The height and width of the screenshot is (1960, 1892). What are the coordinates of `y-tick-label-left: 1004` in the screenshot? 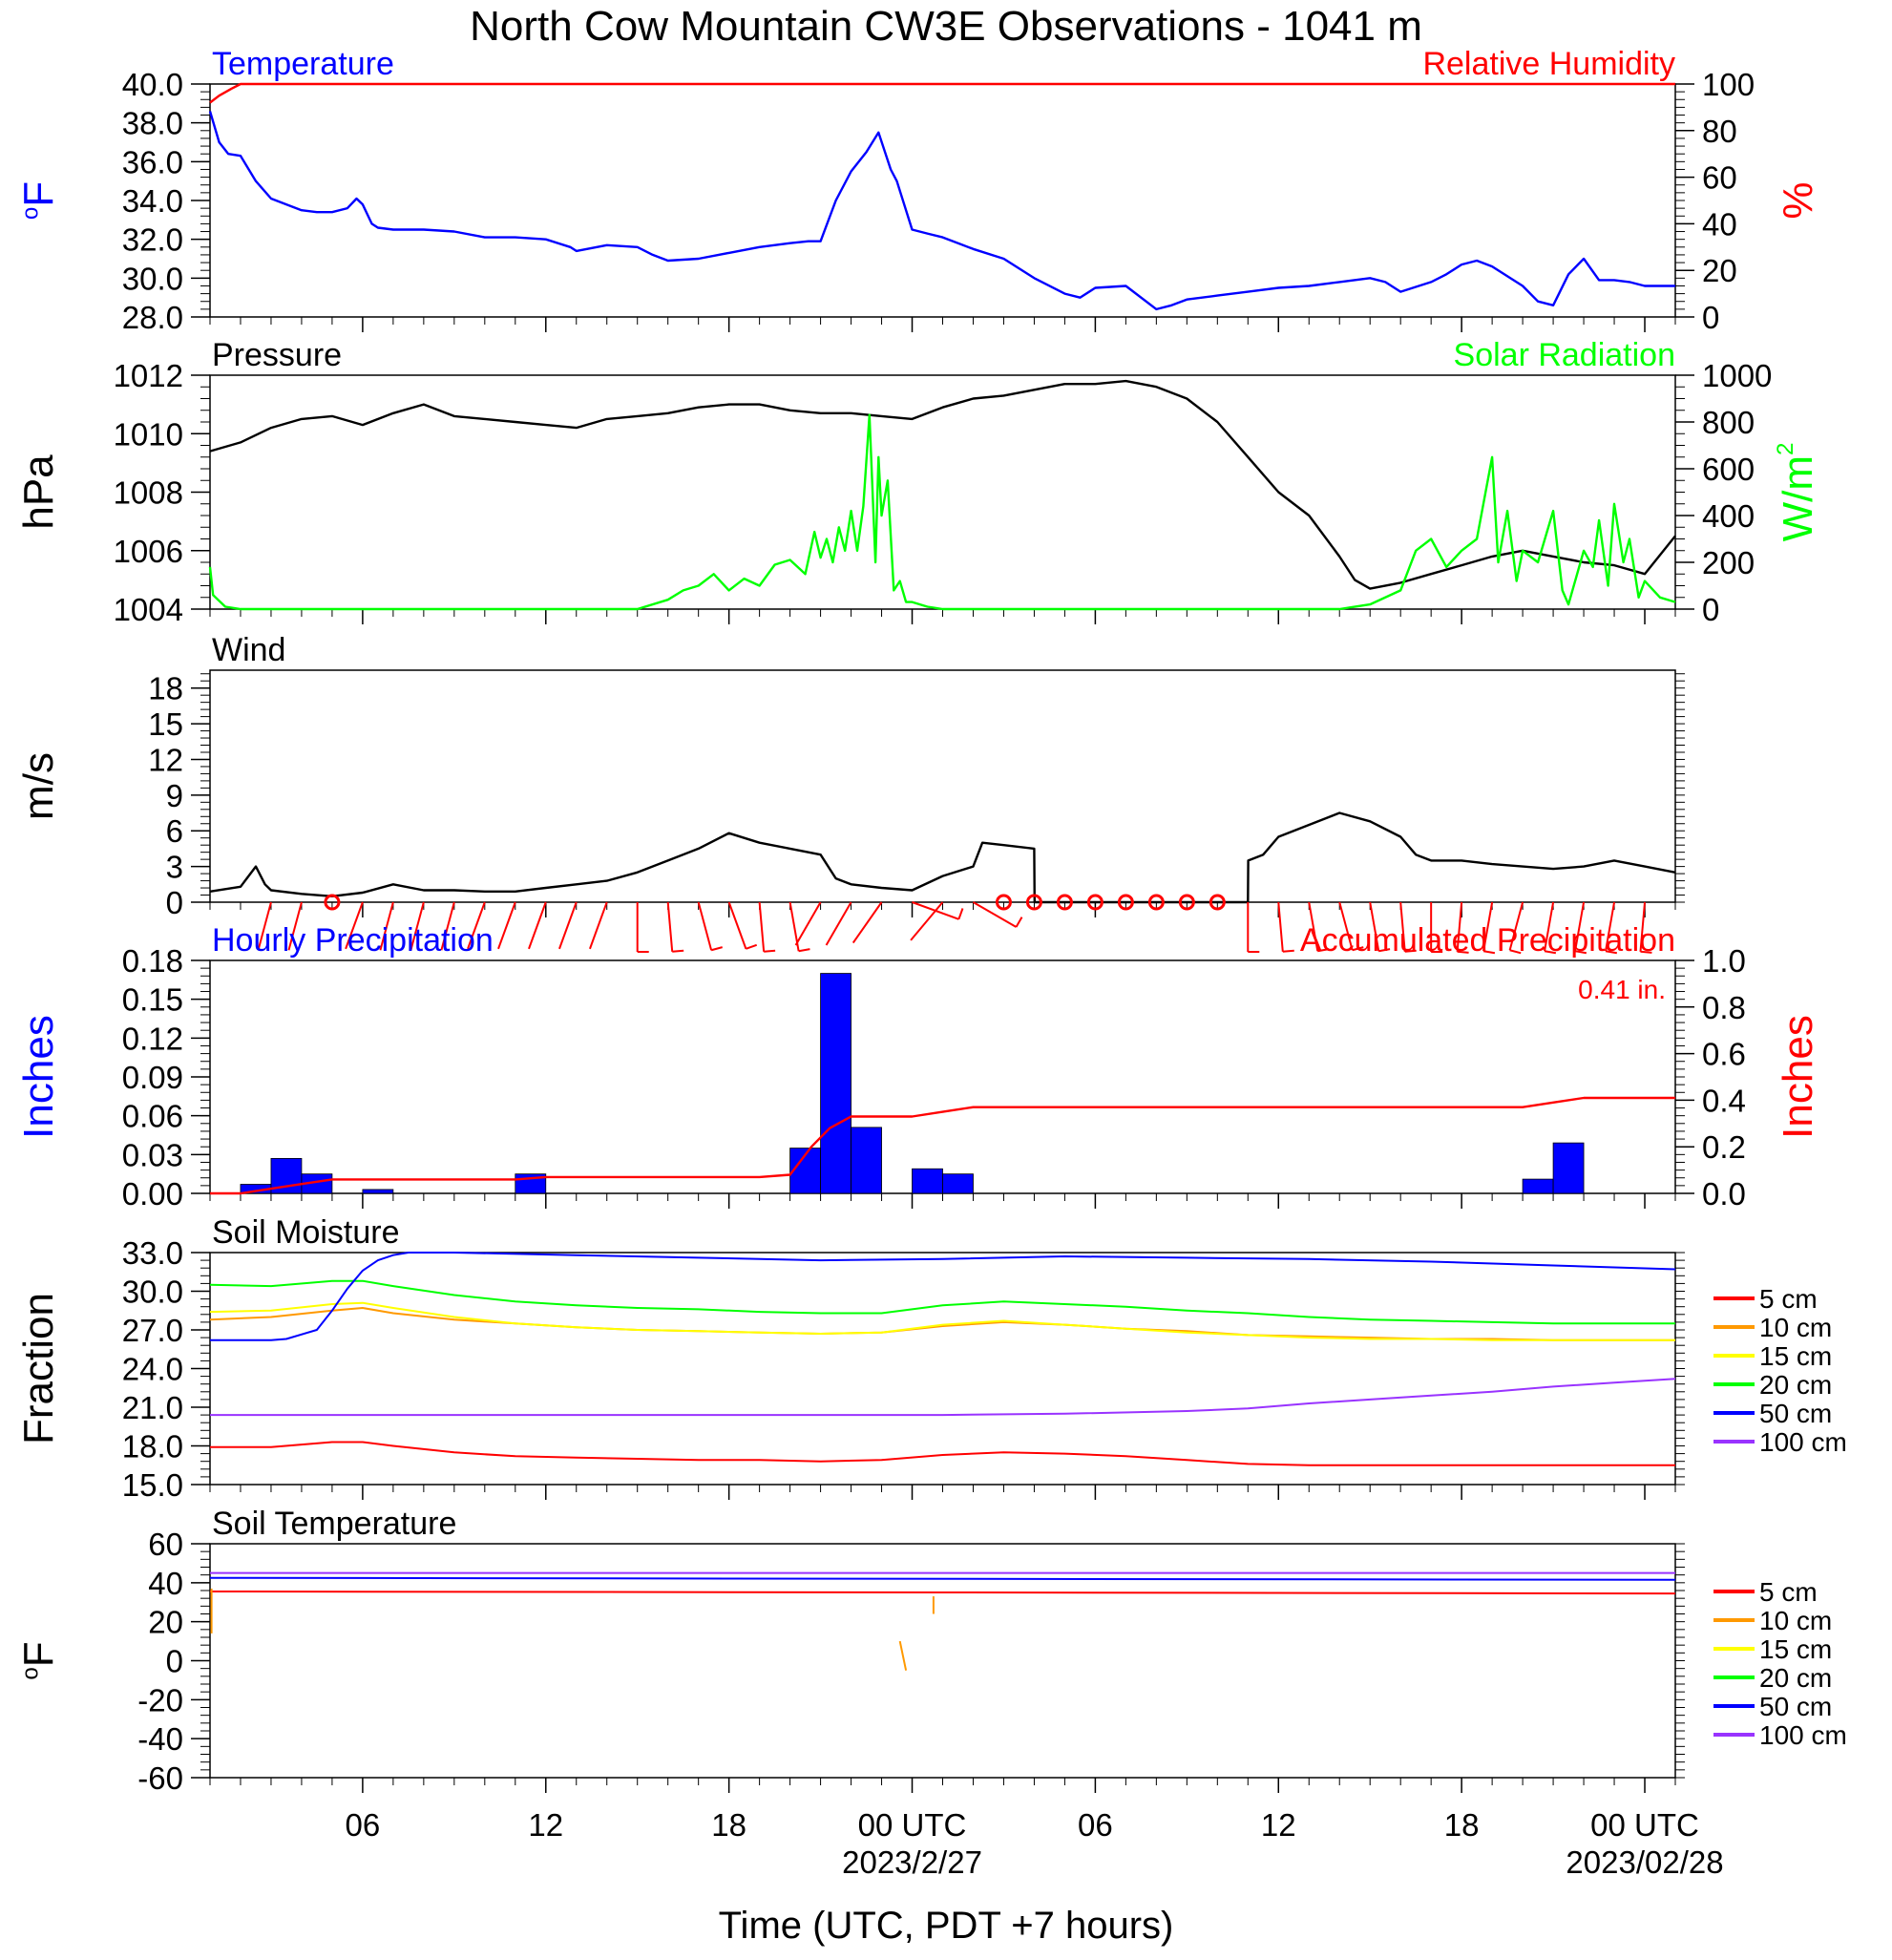 It's located at (148, 609).